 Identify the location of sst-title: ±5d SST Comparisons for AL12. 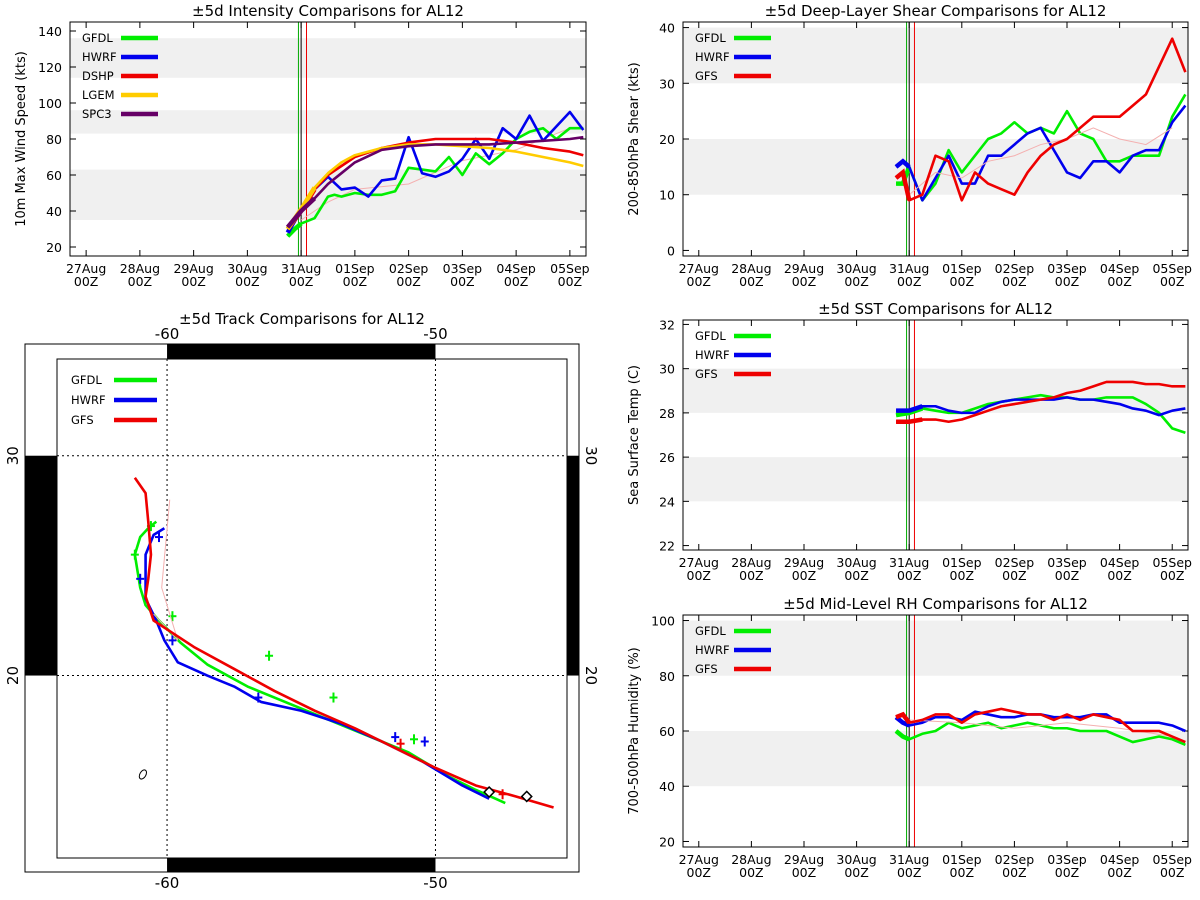
(935, 309).